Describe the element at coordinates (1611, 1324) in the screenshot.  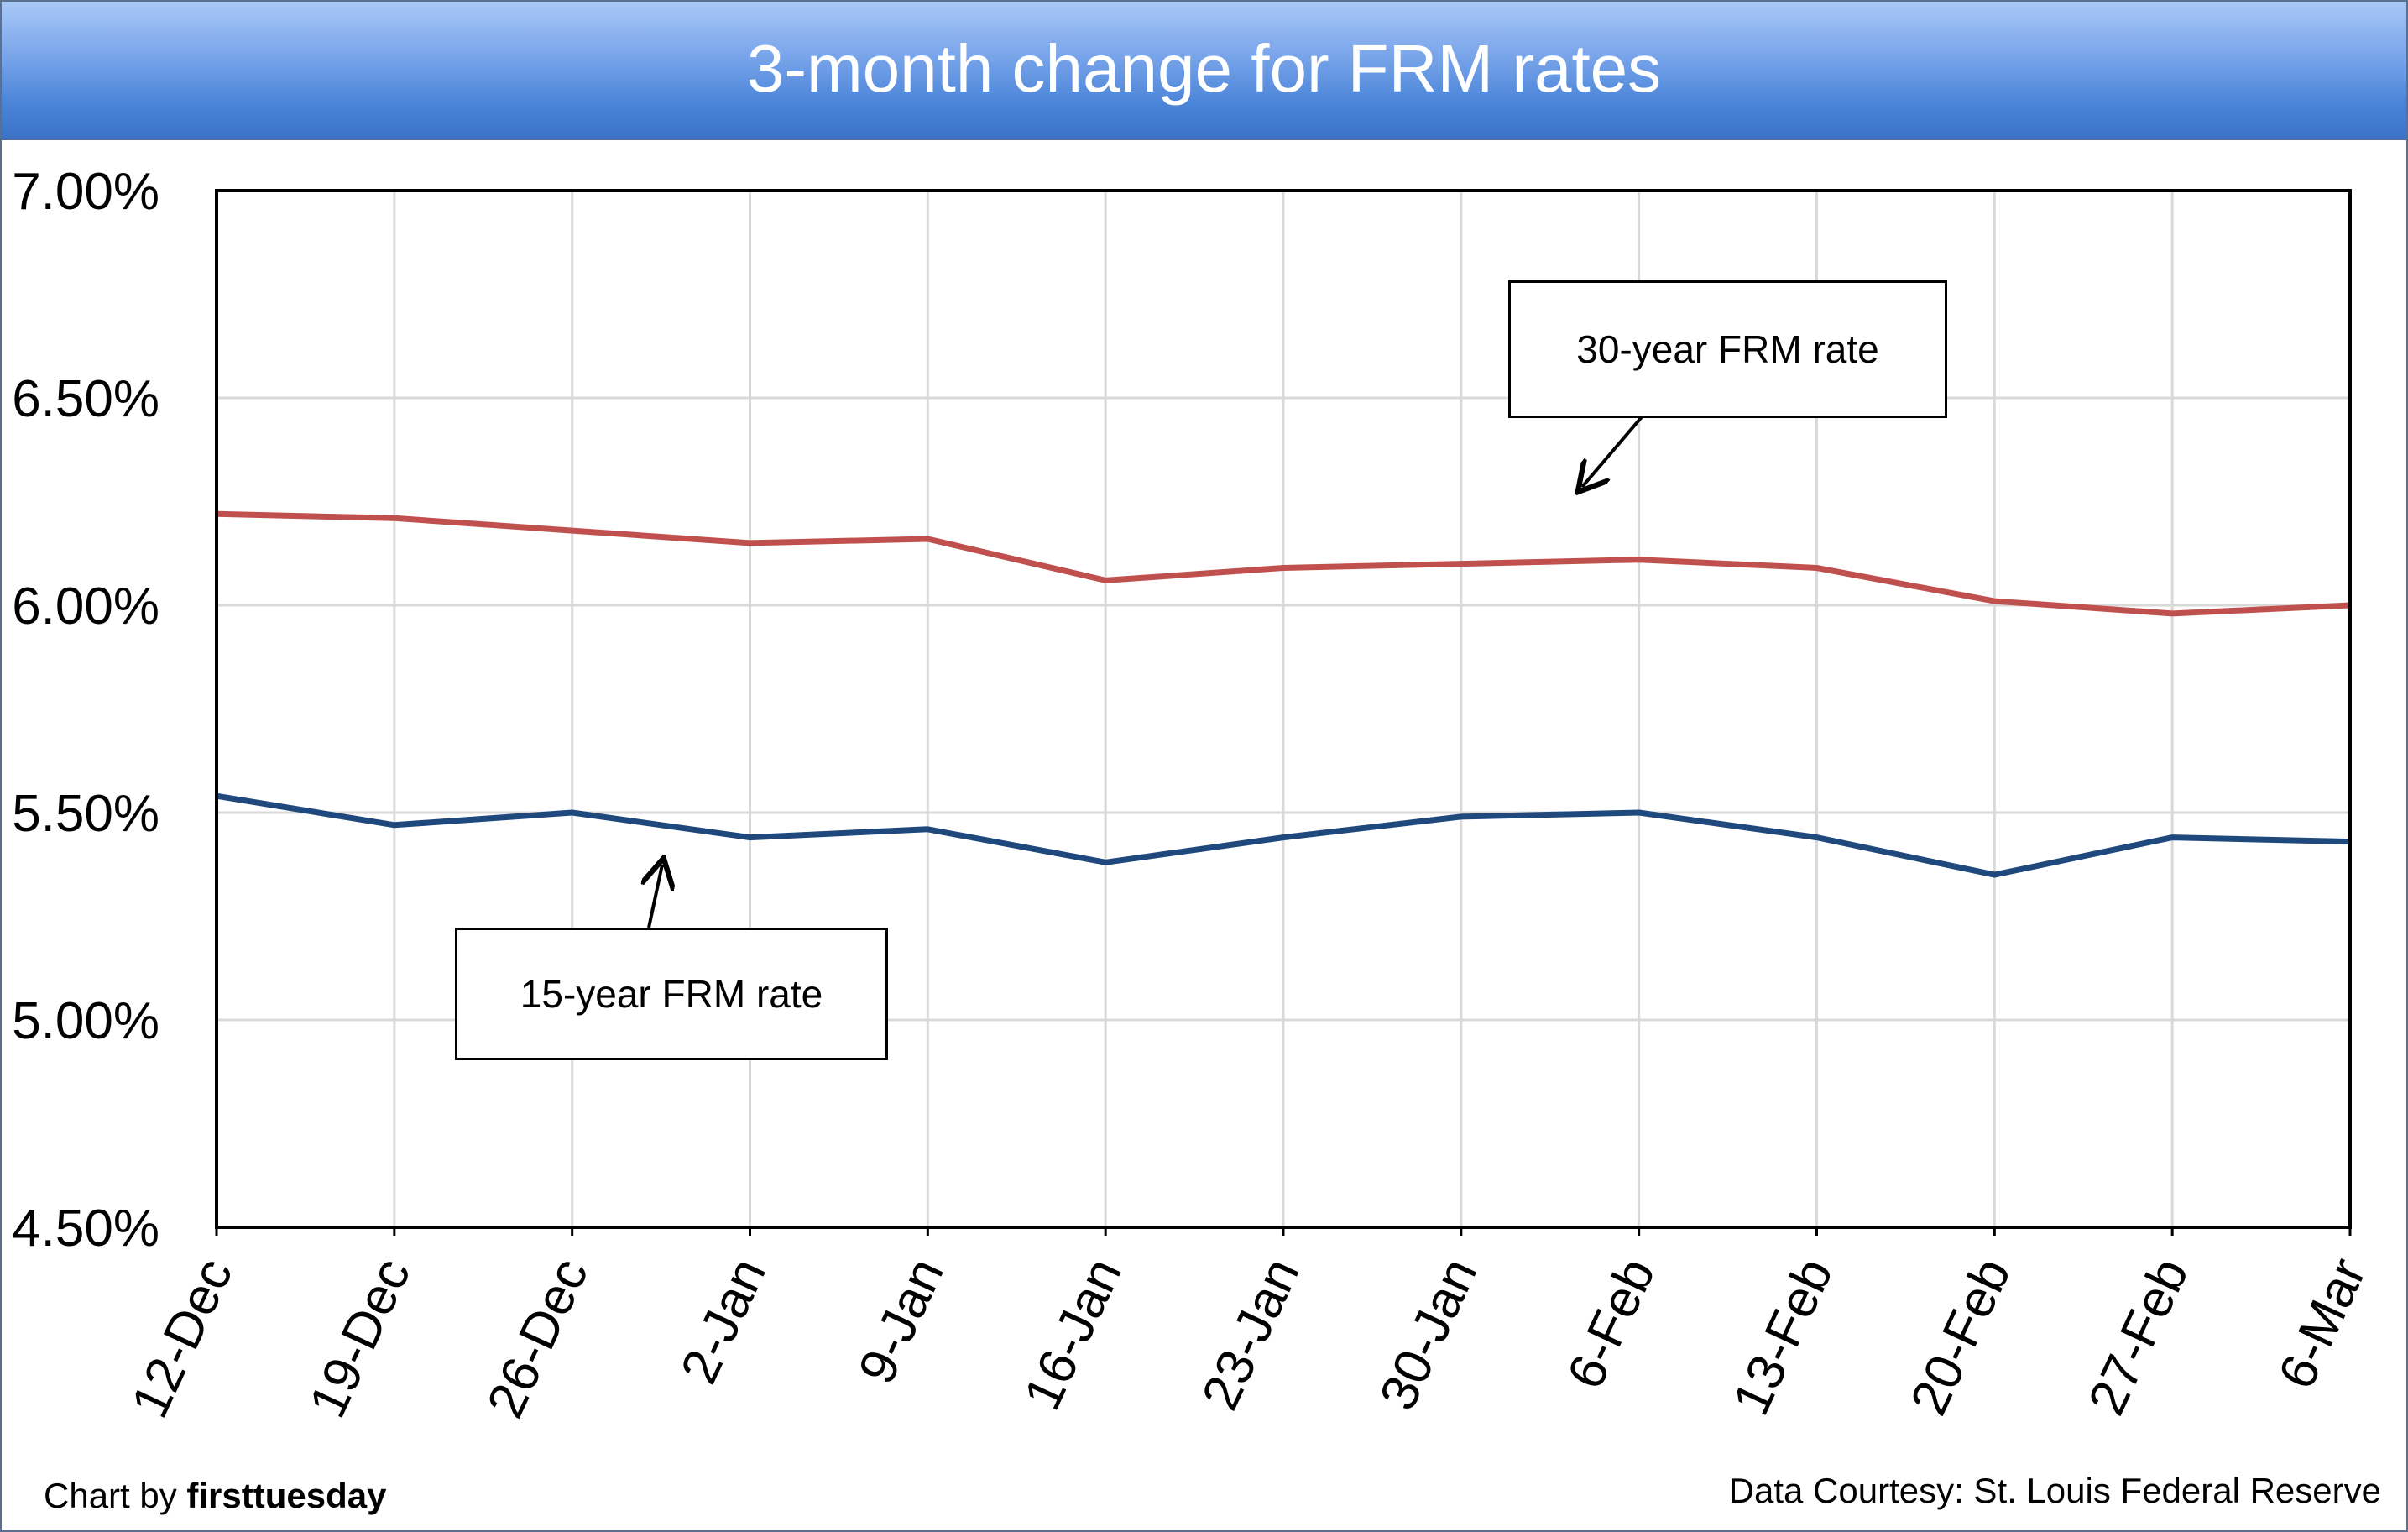
I see `x-tick-label: 6-Feb` at that location.